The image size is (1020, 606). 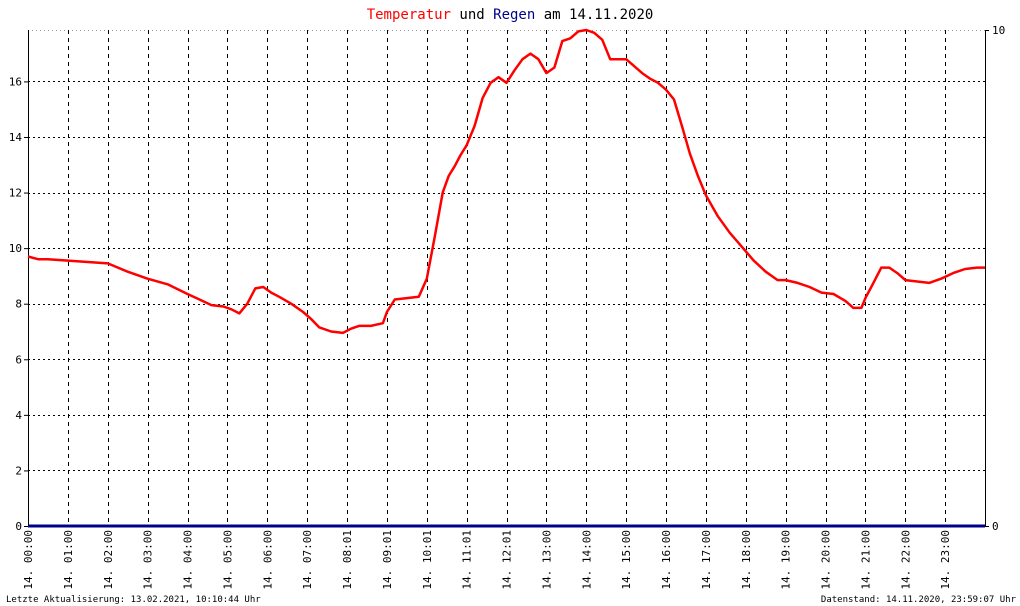 What do you see at coordinates (507, 560) in the screenshot?
I see `x-tick-label: 14. 12:01` at bounding box center [507, 560].